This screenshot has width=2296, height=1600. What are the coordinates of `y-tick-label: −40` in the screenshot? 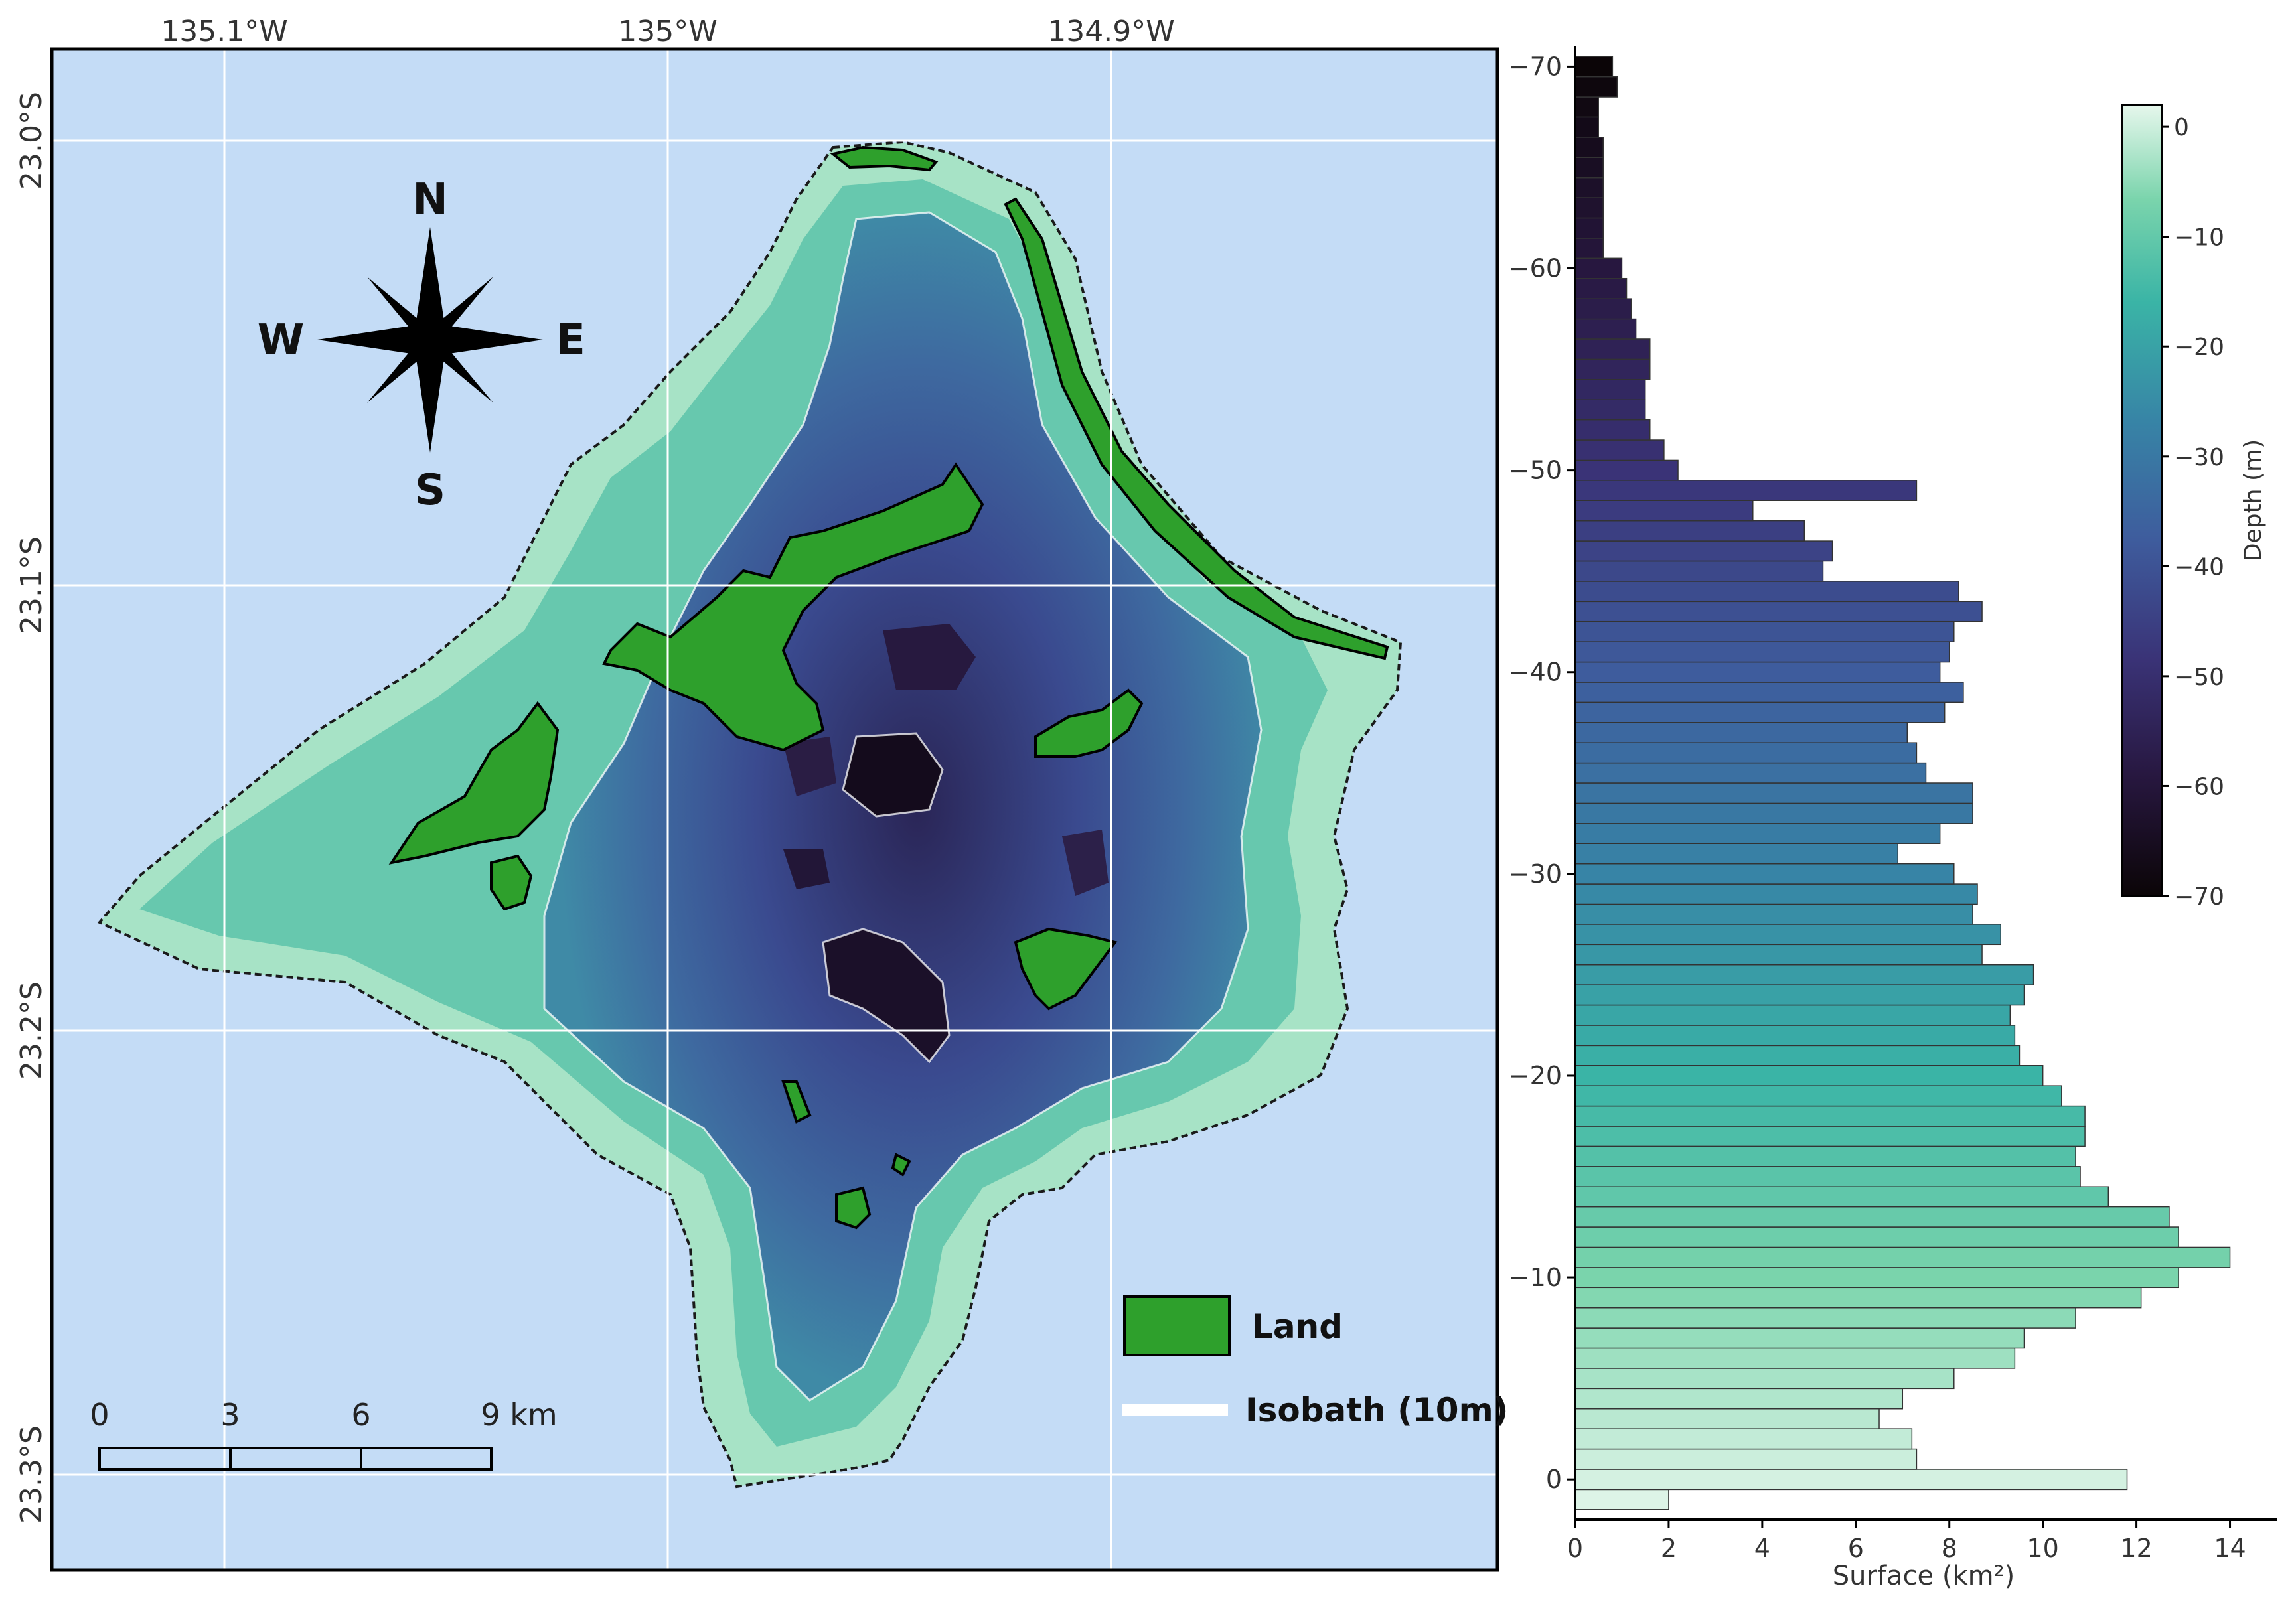 It's located at (1535, 672).